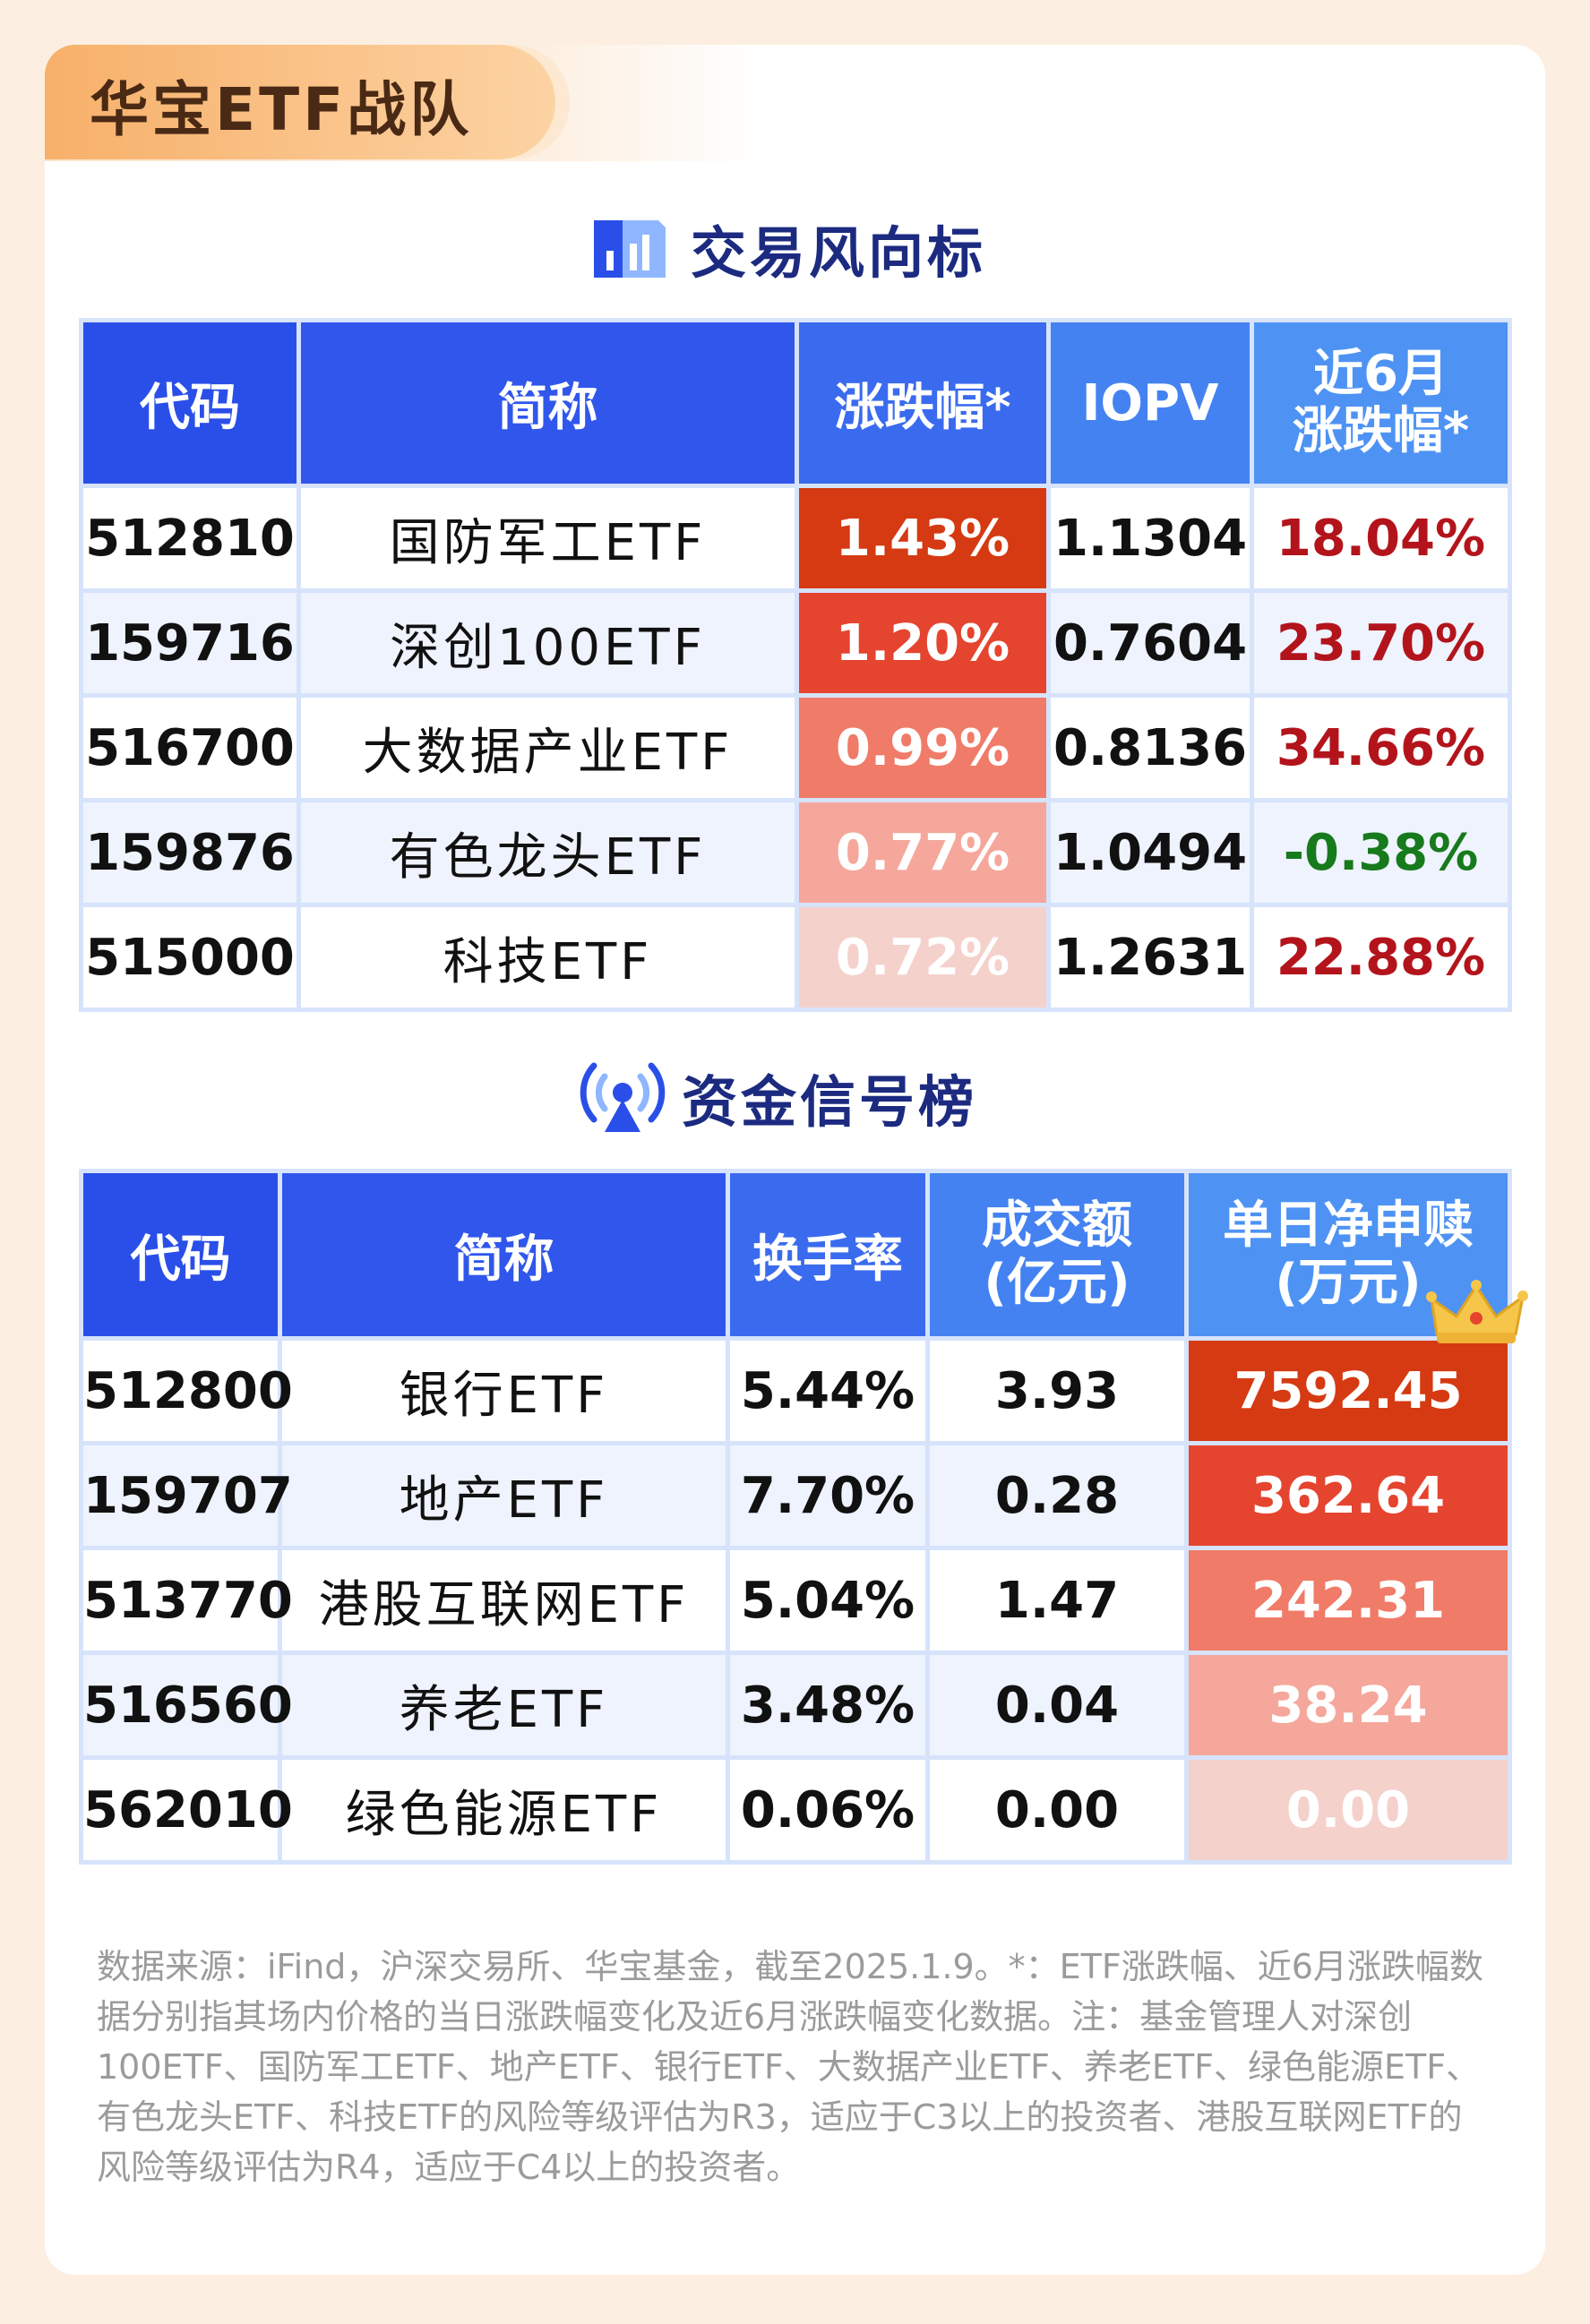 The height and width of the screenshot is (2324, 1590). I want to click on table-row: 159716 深创100ETF 1.20% 0.7604 23.70%, so click(796, 643).